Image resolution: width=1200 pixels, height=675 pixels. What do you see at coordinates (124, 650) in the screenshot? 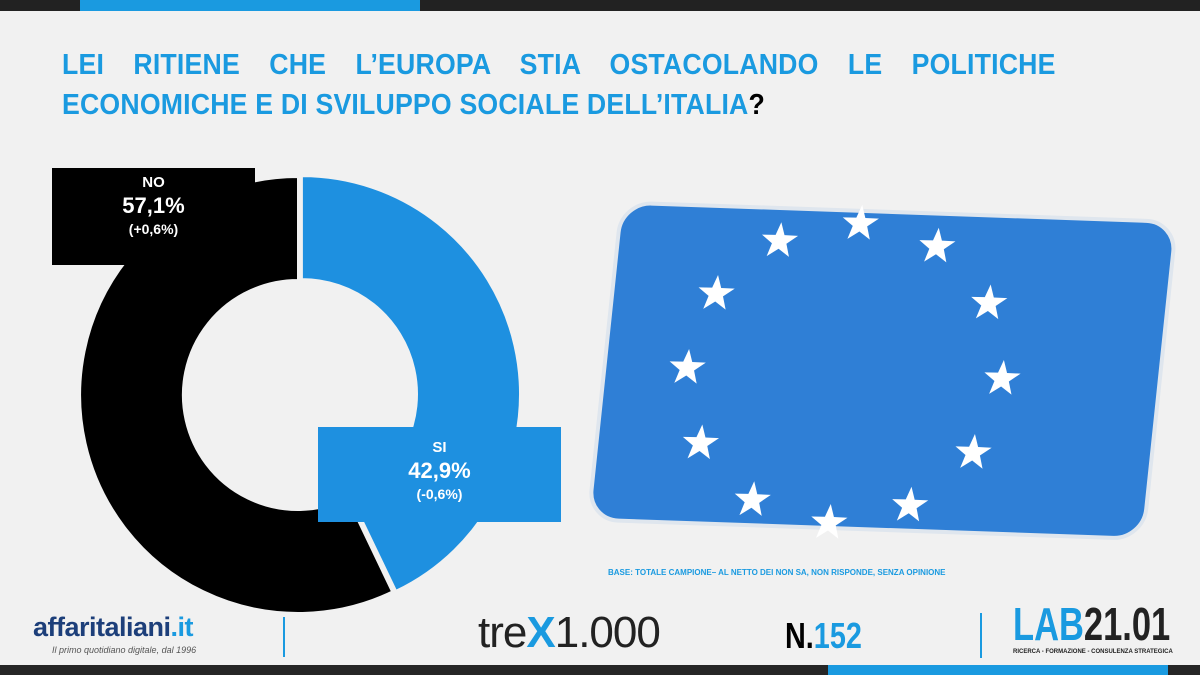
I see `affari-tagline: Il primo quotidiano digitale, dal 1996` at bounding box center [124, 650].